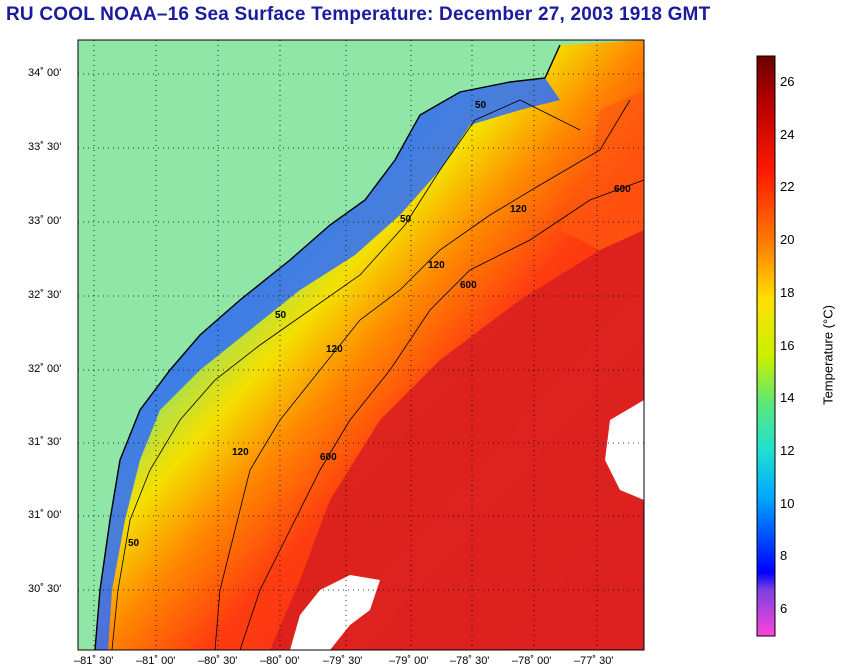 Image resolution: width=848 pixels, height=672 pixels. I want to click on warm-filament, so click(602, 170).